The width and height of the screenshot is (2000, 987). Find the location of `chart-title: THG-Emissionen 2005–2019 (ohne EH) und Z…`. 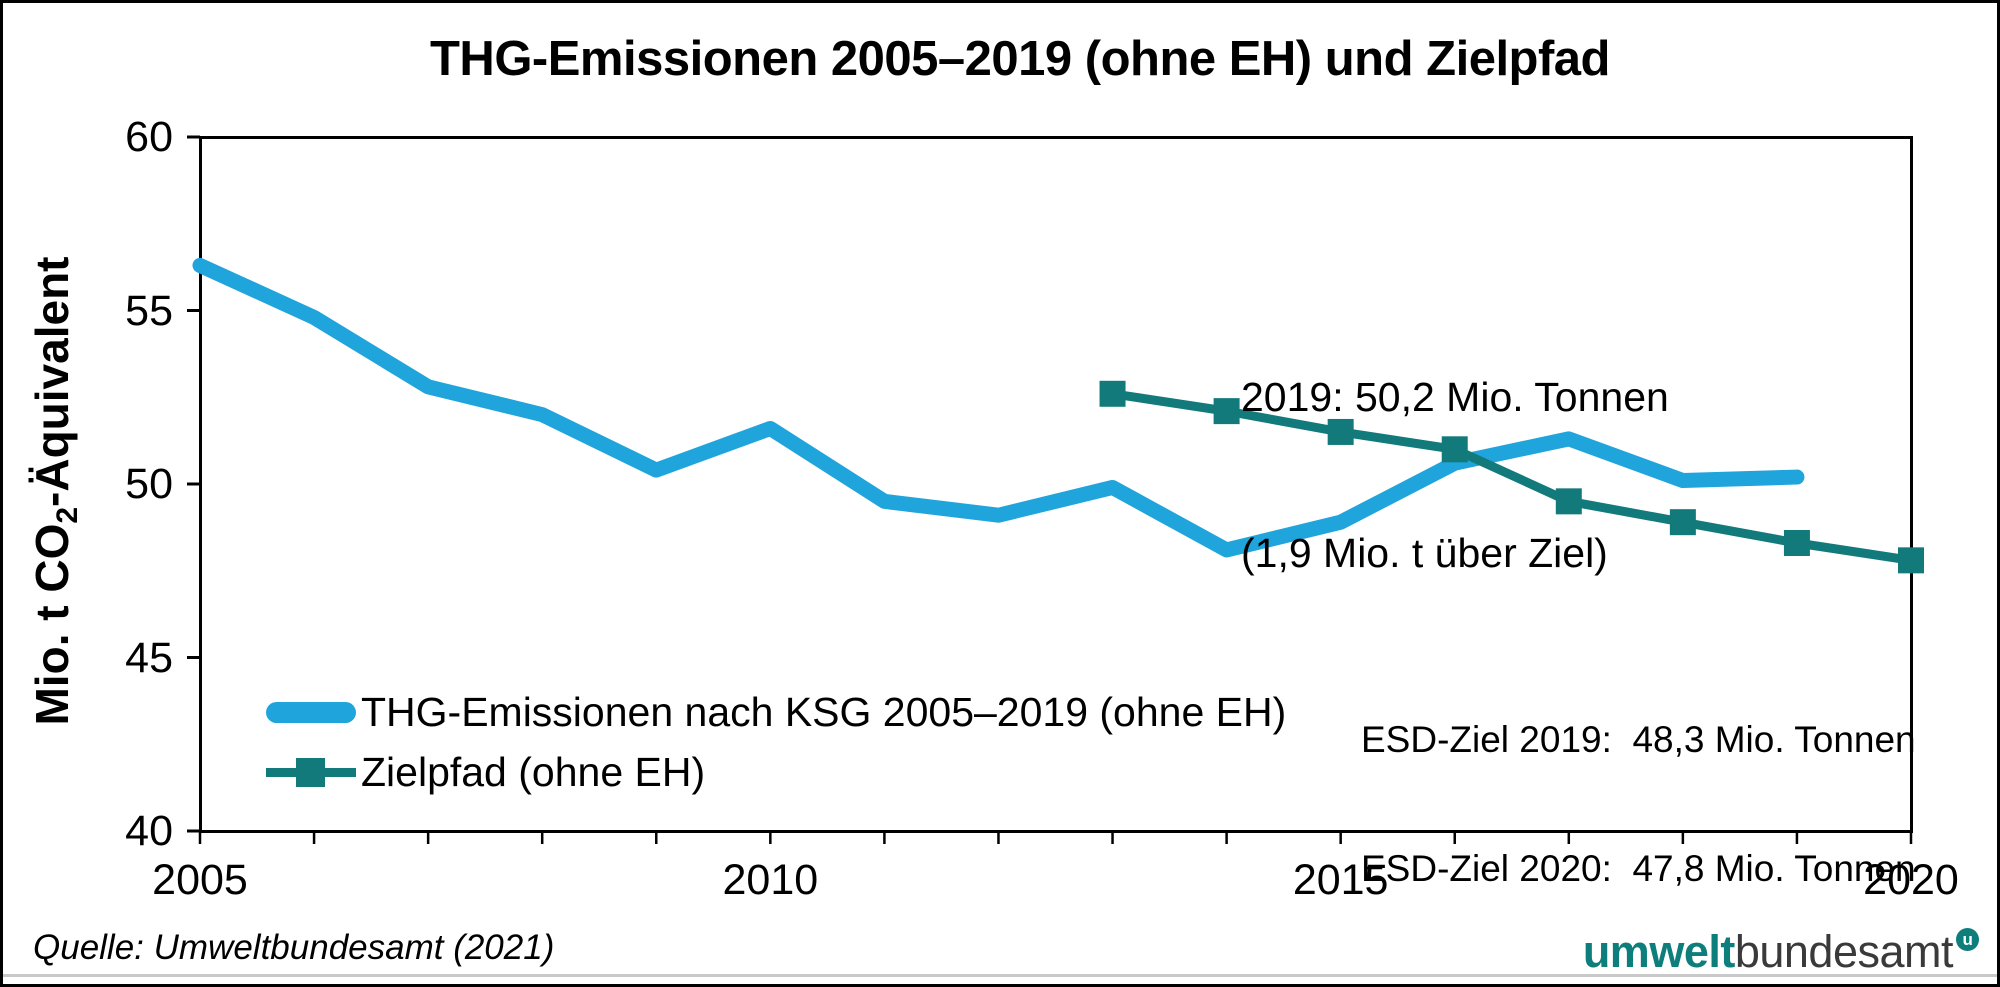

chart-title: THG-Emissionen 2005–2019 (ohne EH) und Z… is located at coordinates (1020, 59).